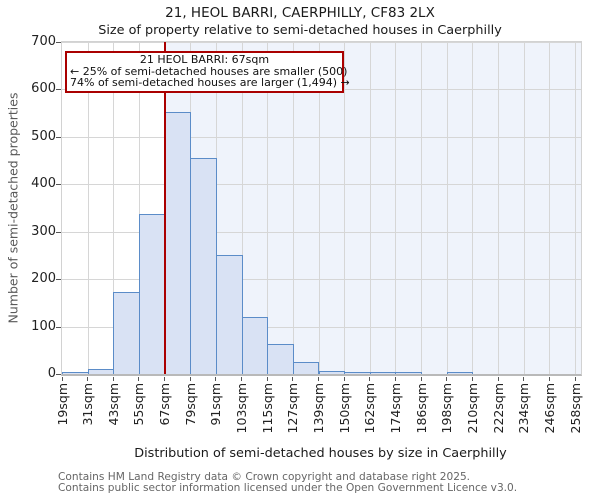 The height and width of the screenshot is (500, 600). I want to click on x-tick-label: 150sqm, so click(344, 408).